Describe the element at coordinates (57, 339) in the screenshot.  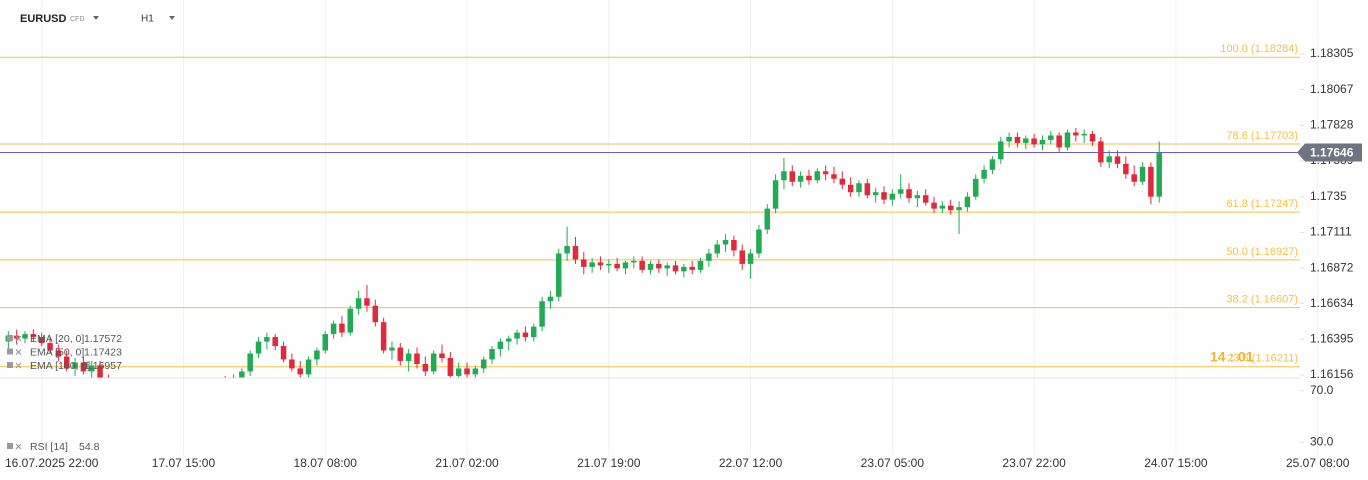
I see `legend-name: EMA [20, 0]` at that location.